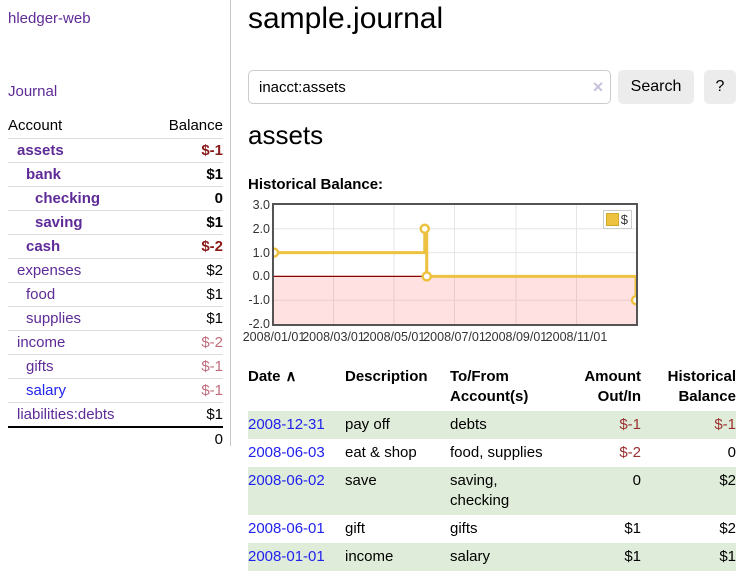 This screenshot has width=742, height=582. I want to click on transaction-row: 2008-06-02 save saving, checking 0 $2, so click(492, 490).